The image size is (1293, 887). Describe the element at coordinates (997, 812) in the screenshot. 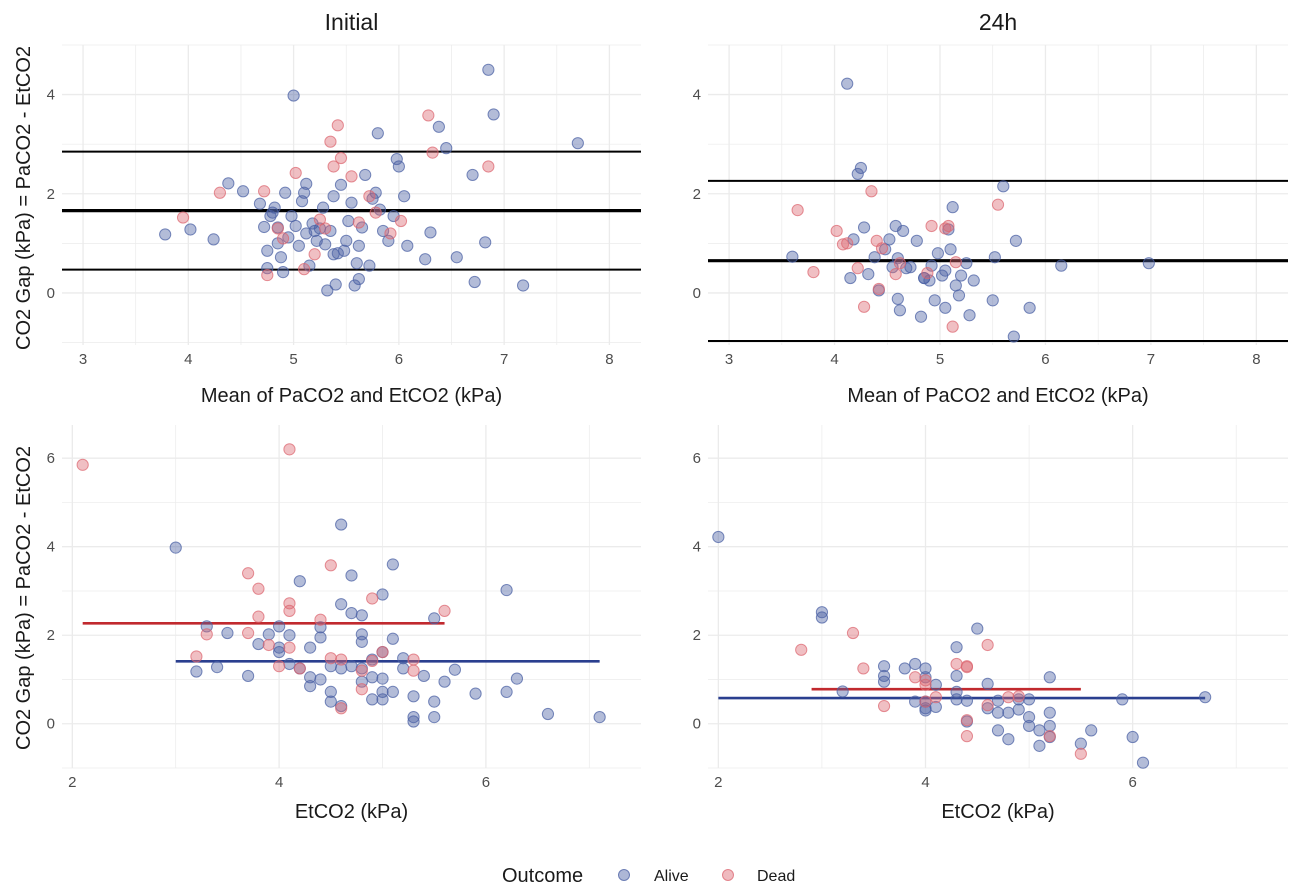

I see `x-axis-label: EtCO2 (kPa)` at that location.